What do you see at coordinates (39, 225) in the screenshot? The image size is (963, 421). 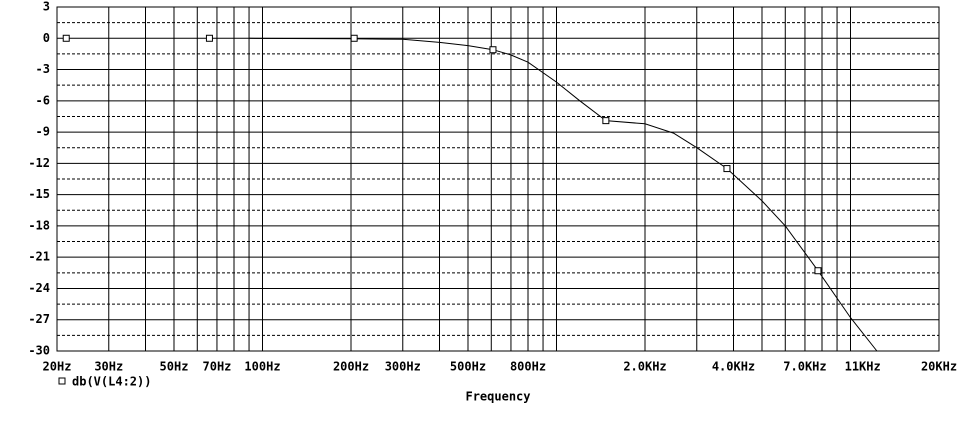 I see `y-tick-label: -18` at bounding box center [39, 225].